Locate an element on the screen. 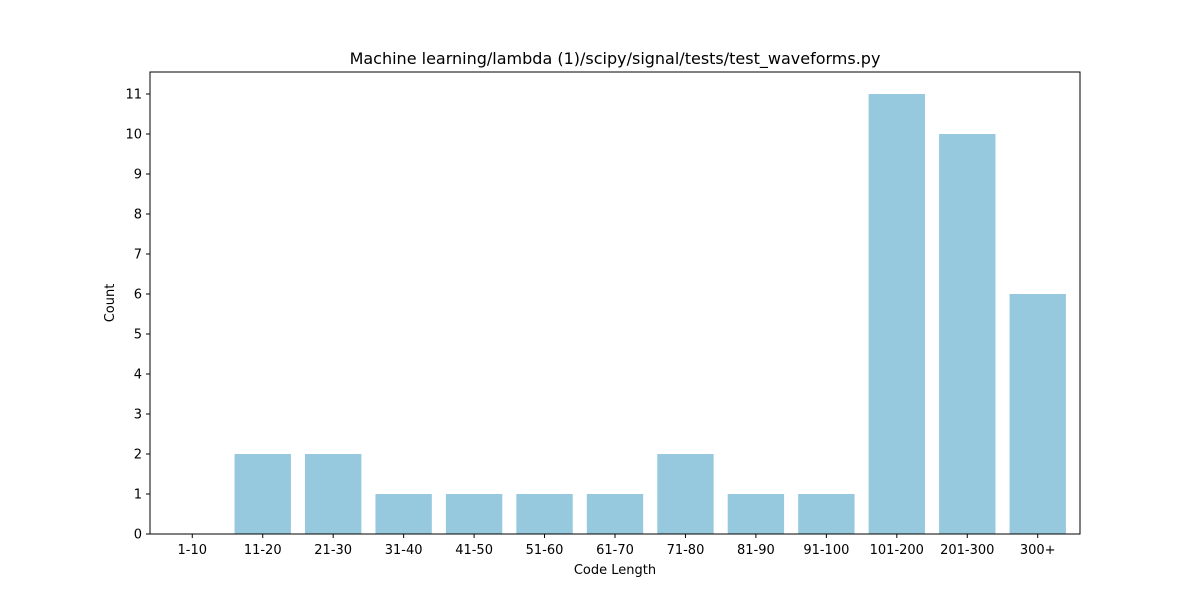 This screenshot has width=1200, height=600. y-axis-label: Count is located at coordinates (110, 303).